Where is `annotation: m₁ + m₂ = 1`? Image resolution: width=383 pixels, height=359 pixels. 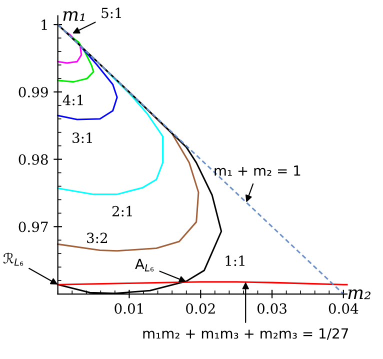 annotation: m₁ + m₂ = 1 is located at coordinates (257, 171).